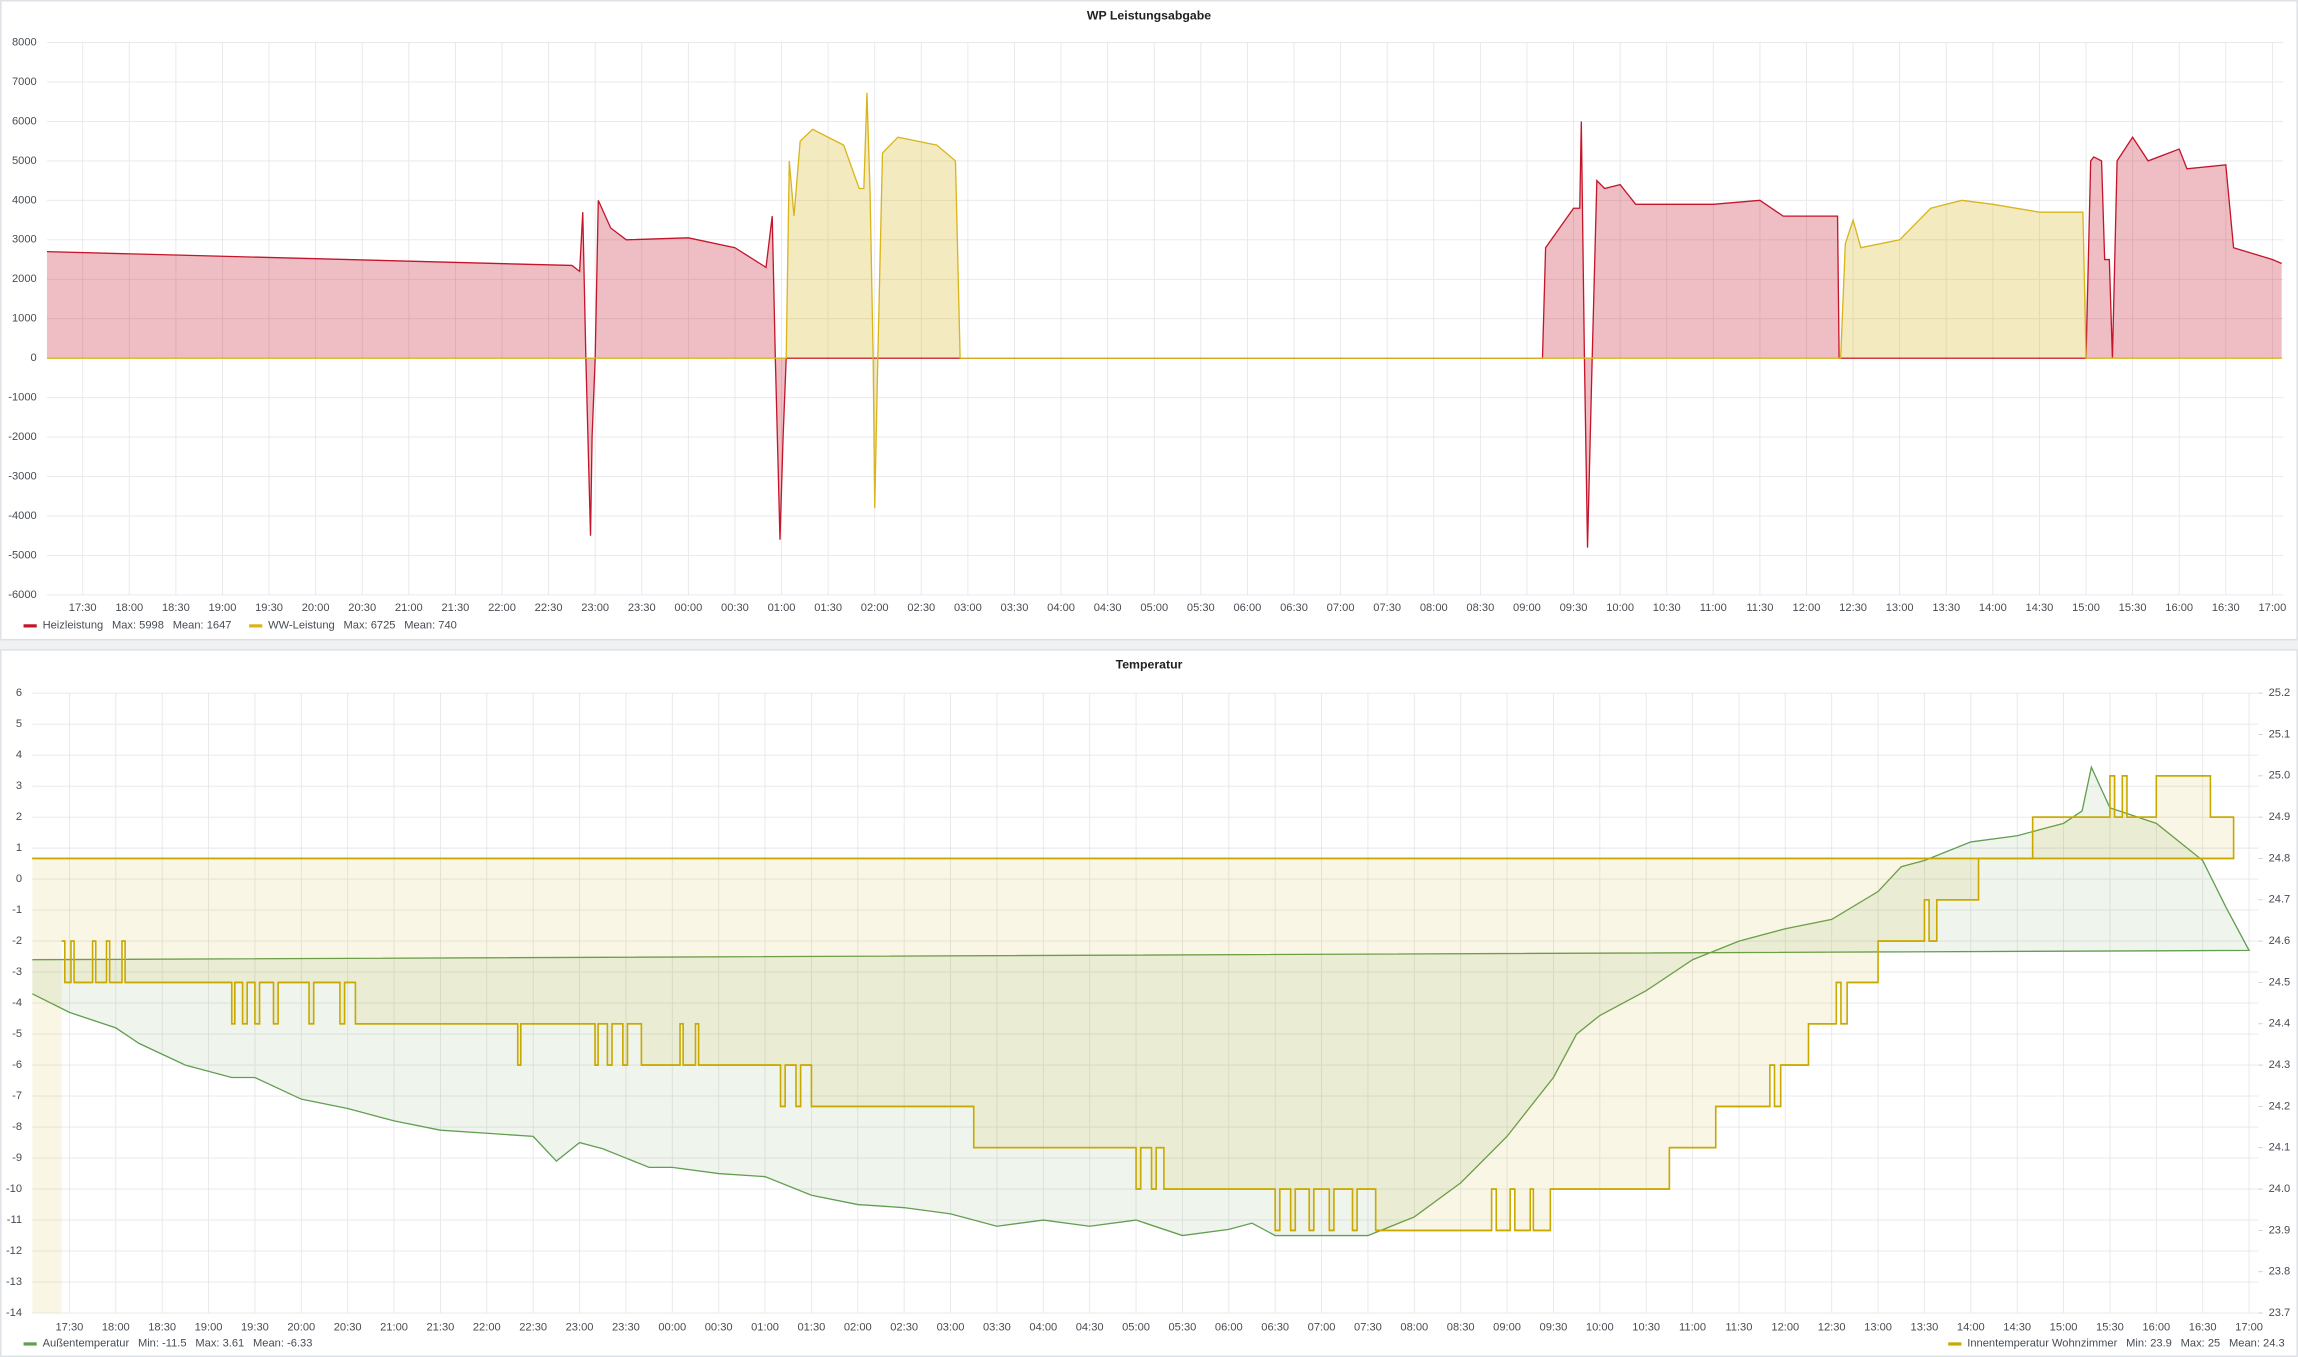  I want to click on legend-stat: Max: 5998, so click(138, 626).